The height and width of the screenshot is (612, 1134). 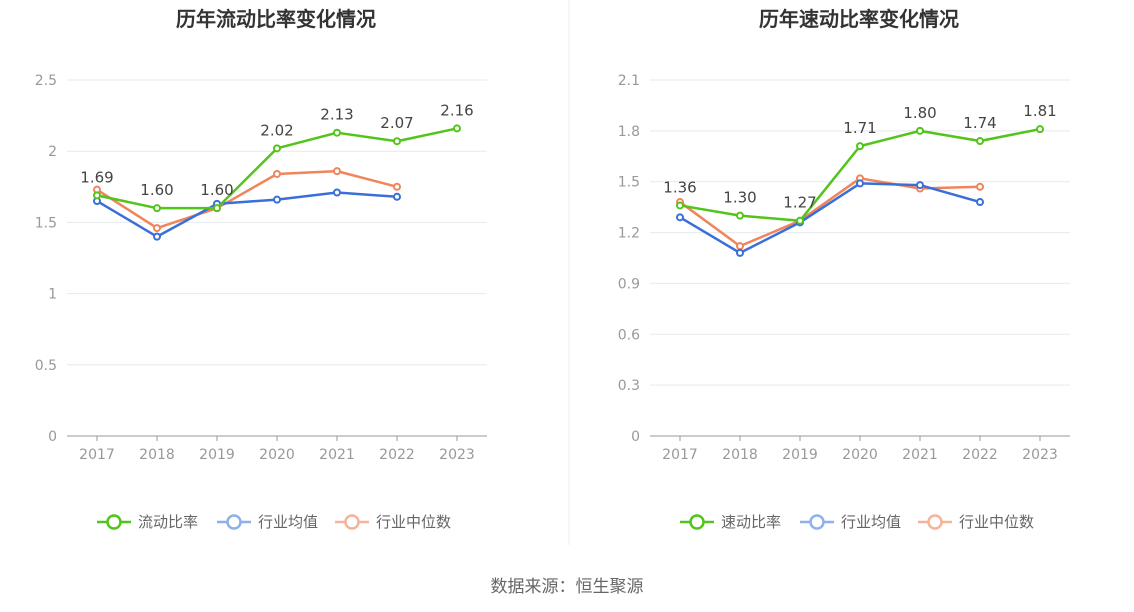 I want to click on legend-item: 流动比率, so click(x=147, y=522).